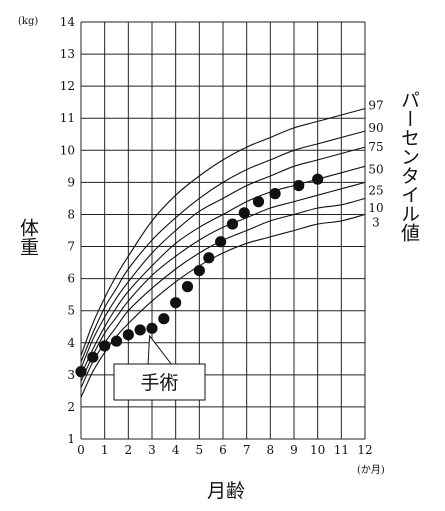  I want to click on percentile-label-97: 97, so click(375, 105).